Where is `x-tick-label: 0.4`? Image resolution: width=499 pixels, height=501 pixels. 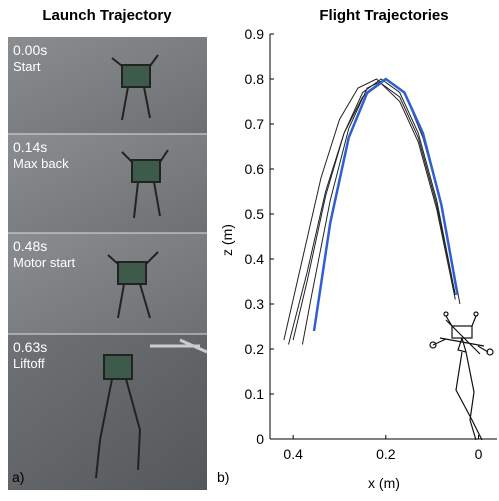 x-tick-label: 0.4 is located at coordinates (293, 454).